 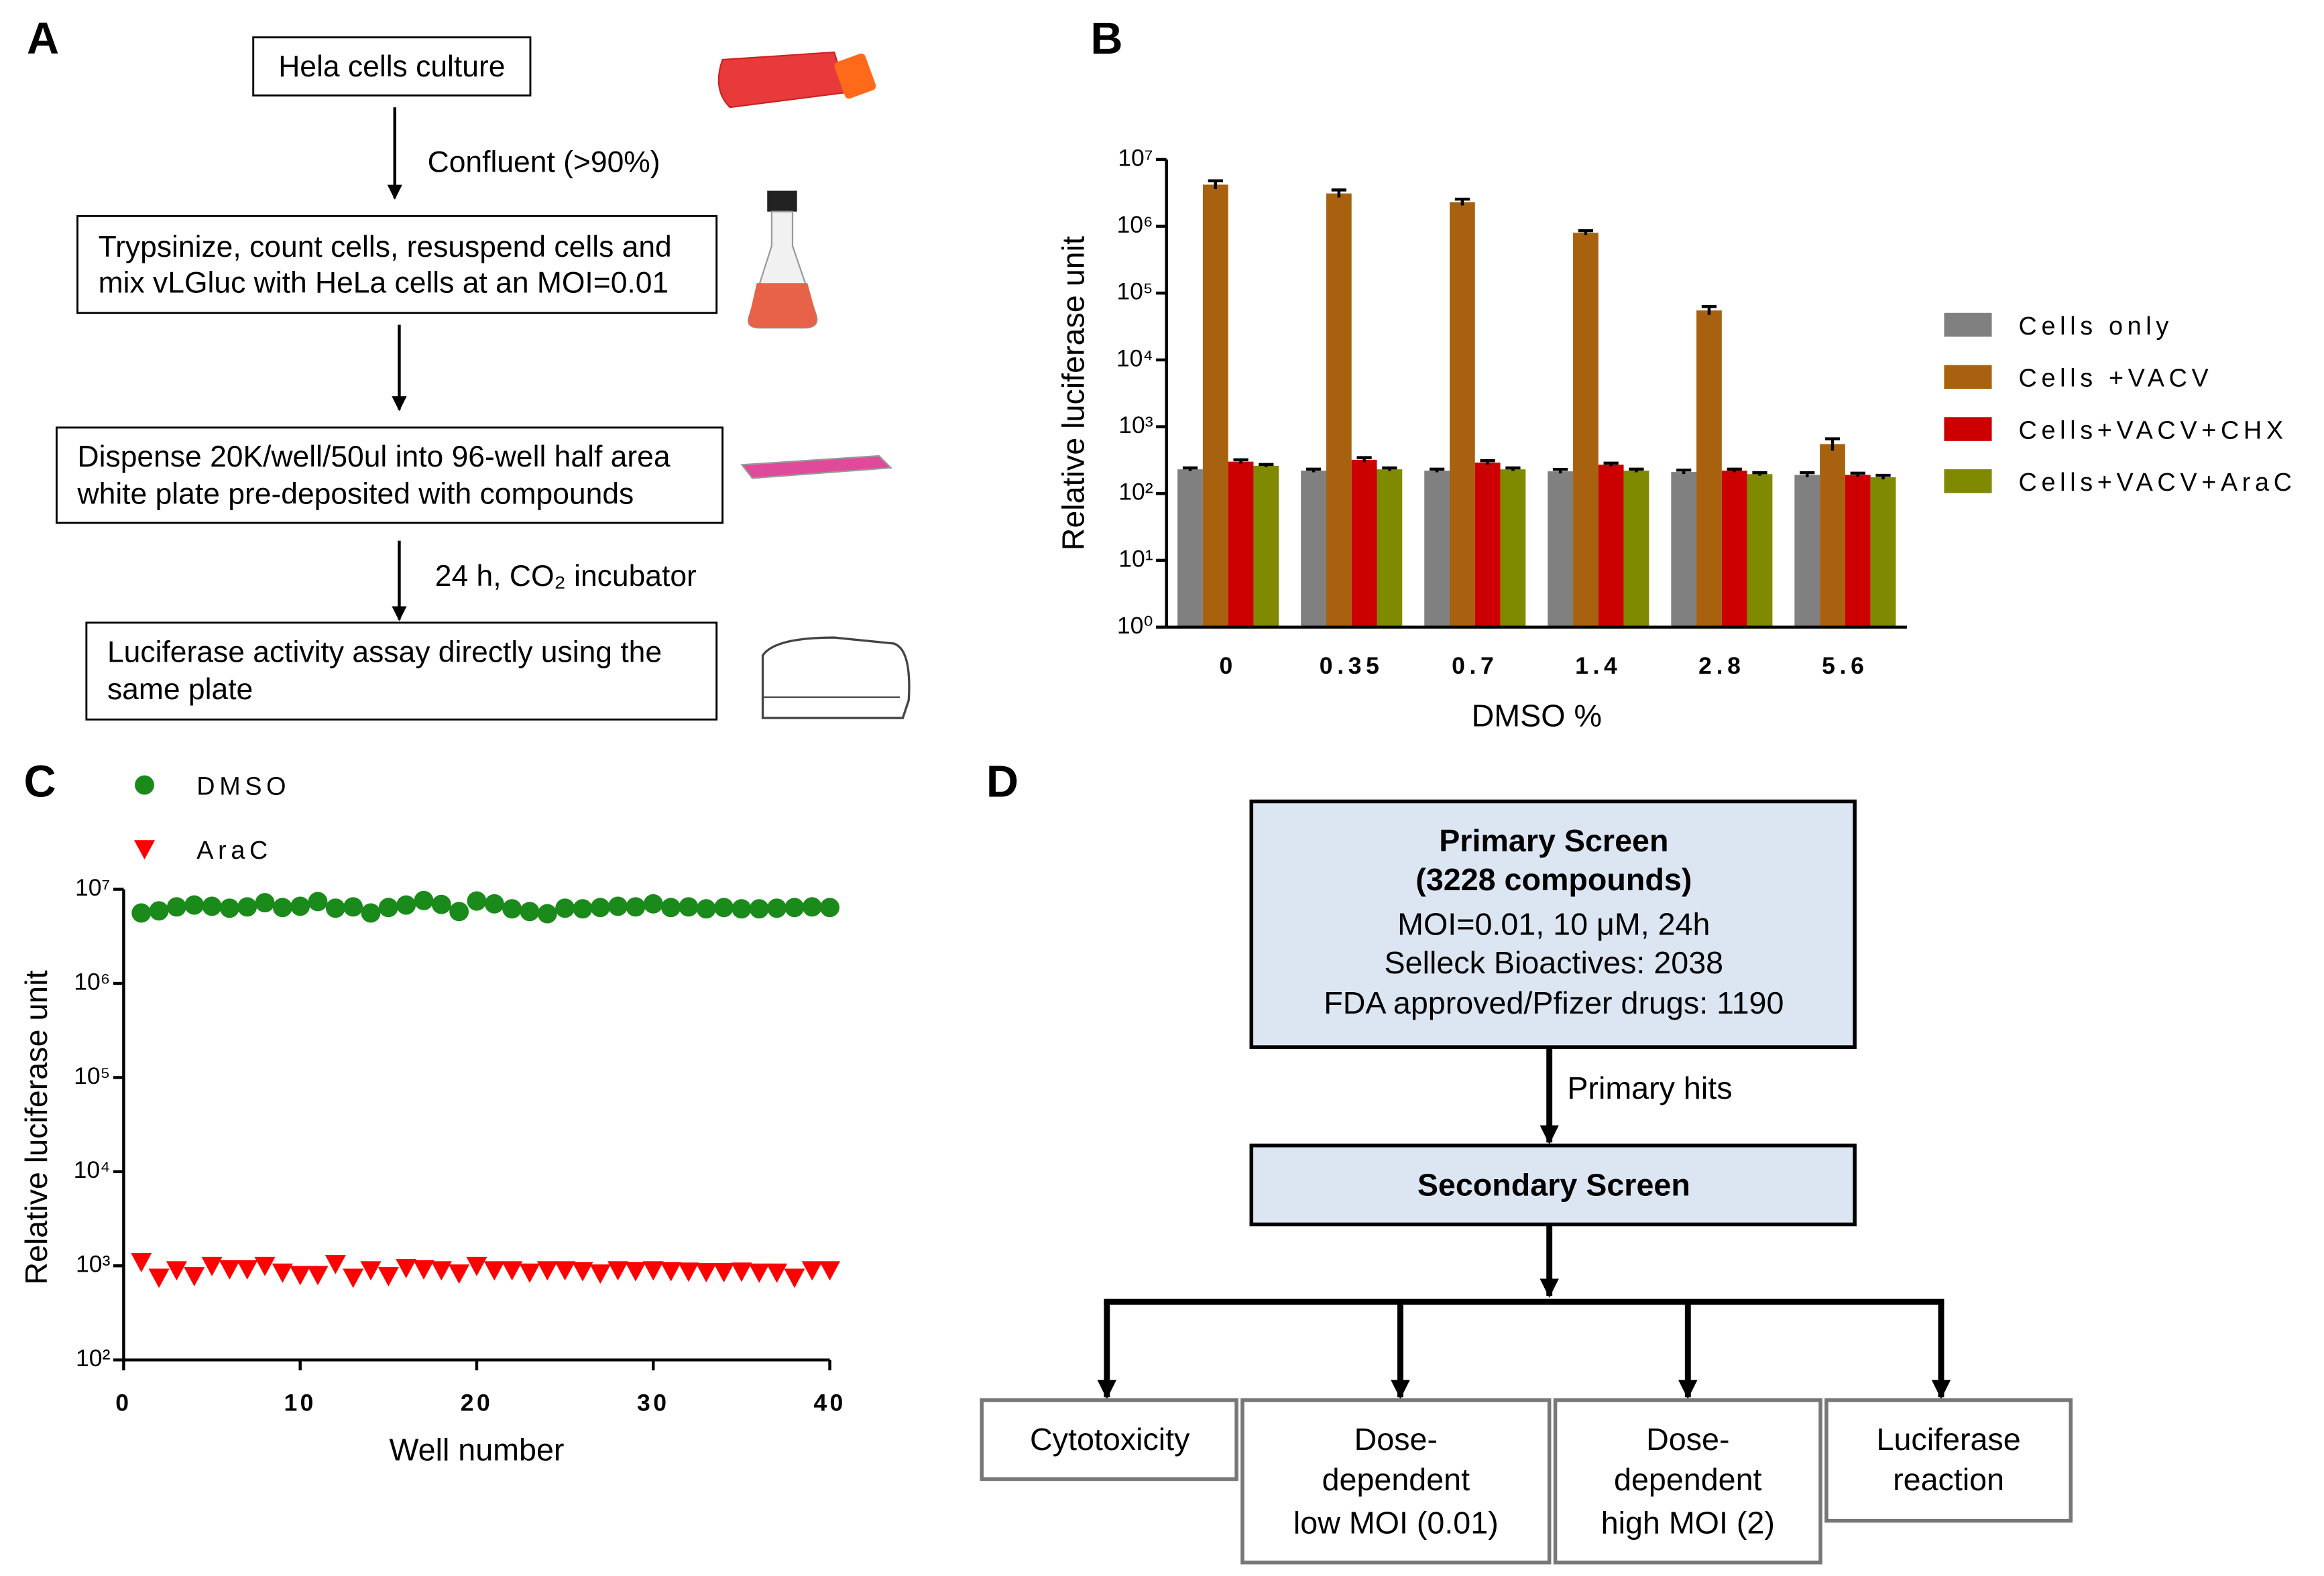 I want to click on y-tick-label: 10¹, so click(x=1135, y=558).